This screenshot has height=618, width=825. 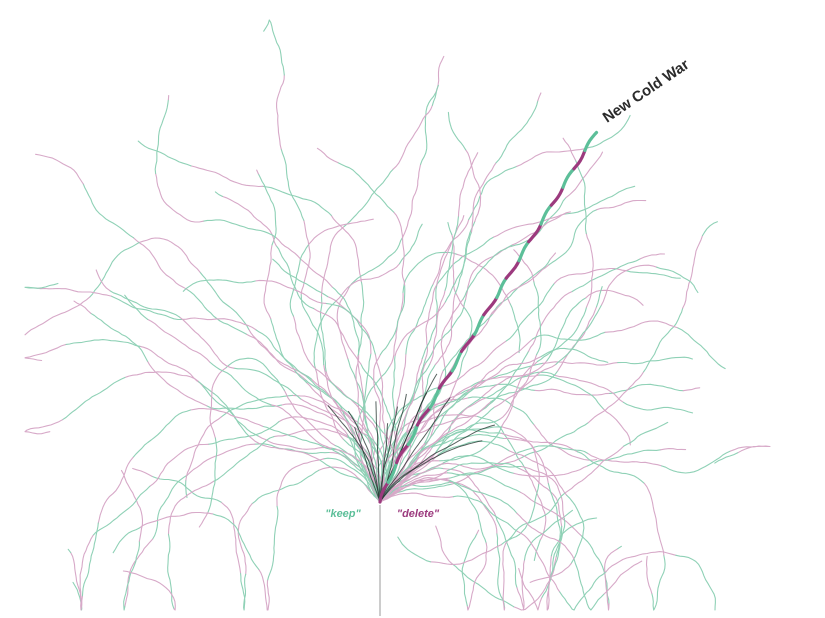 I want to click on new-cold-war-label: New Cold War, so click(x=646, y=91).